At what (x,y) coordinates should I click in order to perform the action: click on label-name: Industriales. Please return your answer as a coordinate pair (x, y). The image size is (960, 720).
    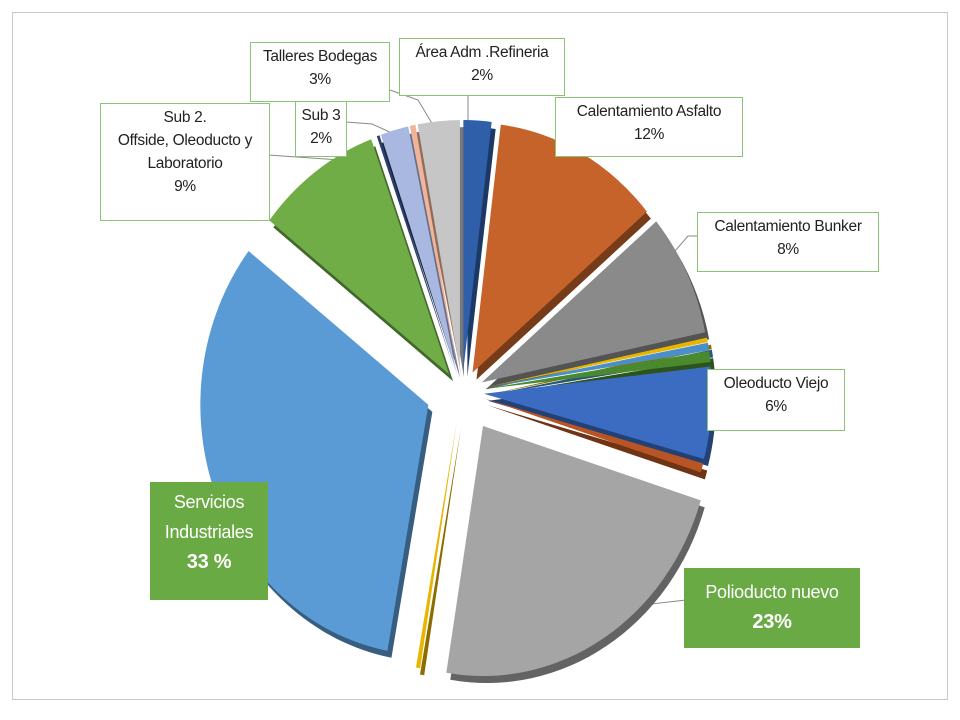
    Looking at the image, I should click on (209, 532).